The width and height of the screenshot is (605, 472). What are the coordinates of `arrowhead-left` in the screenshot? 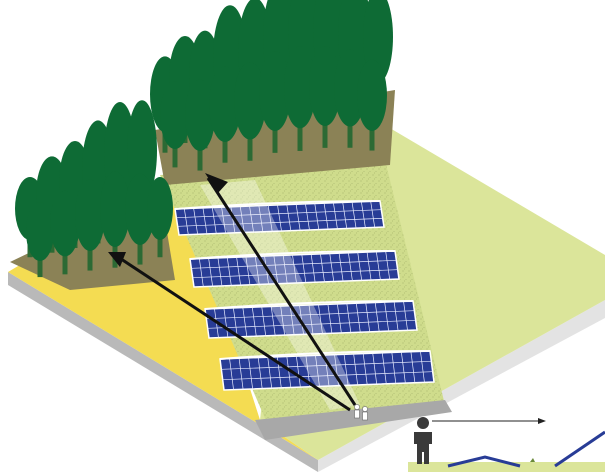 It's located at (117, 259).